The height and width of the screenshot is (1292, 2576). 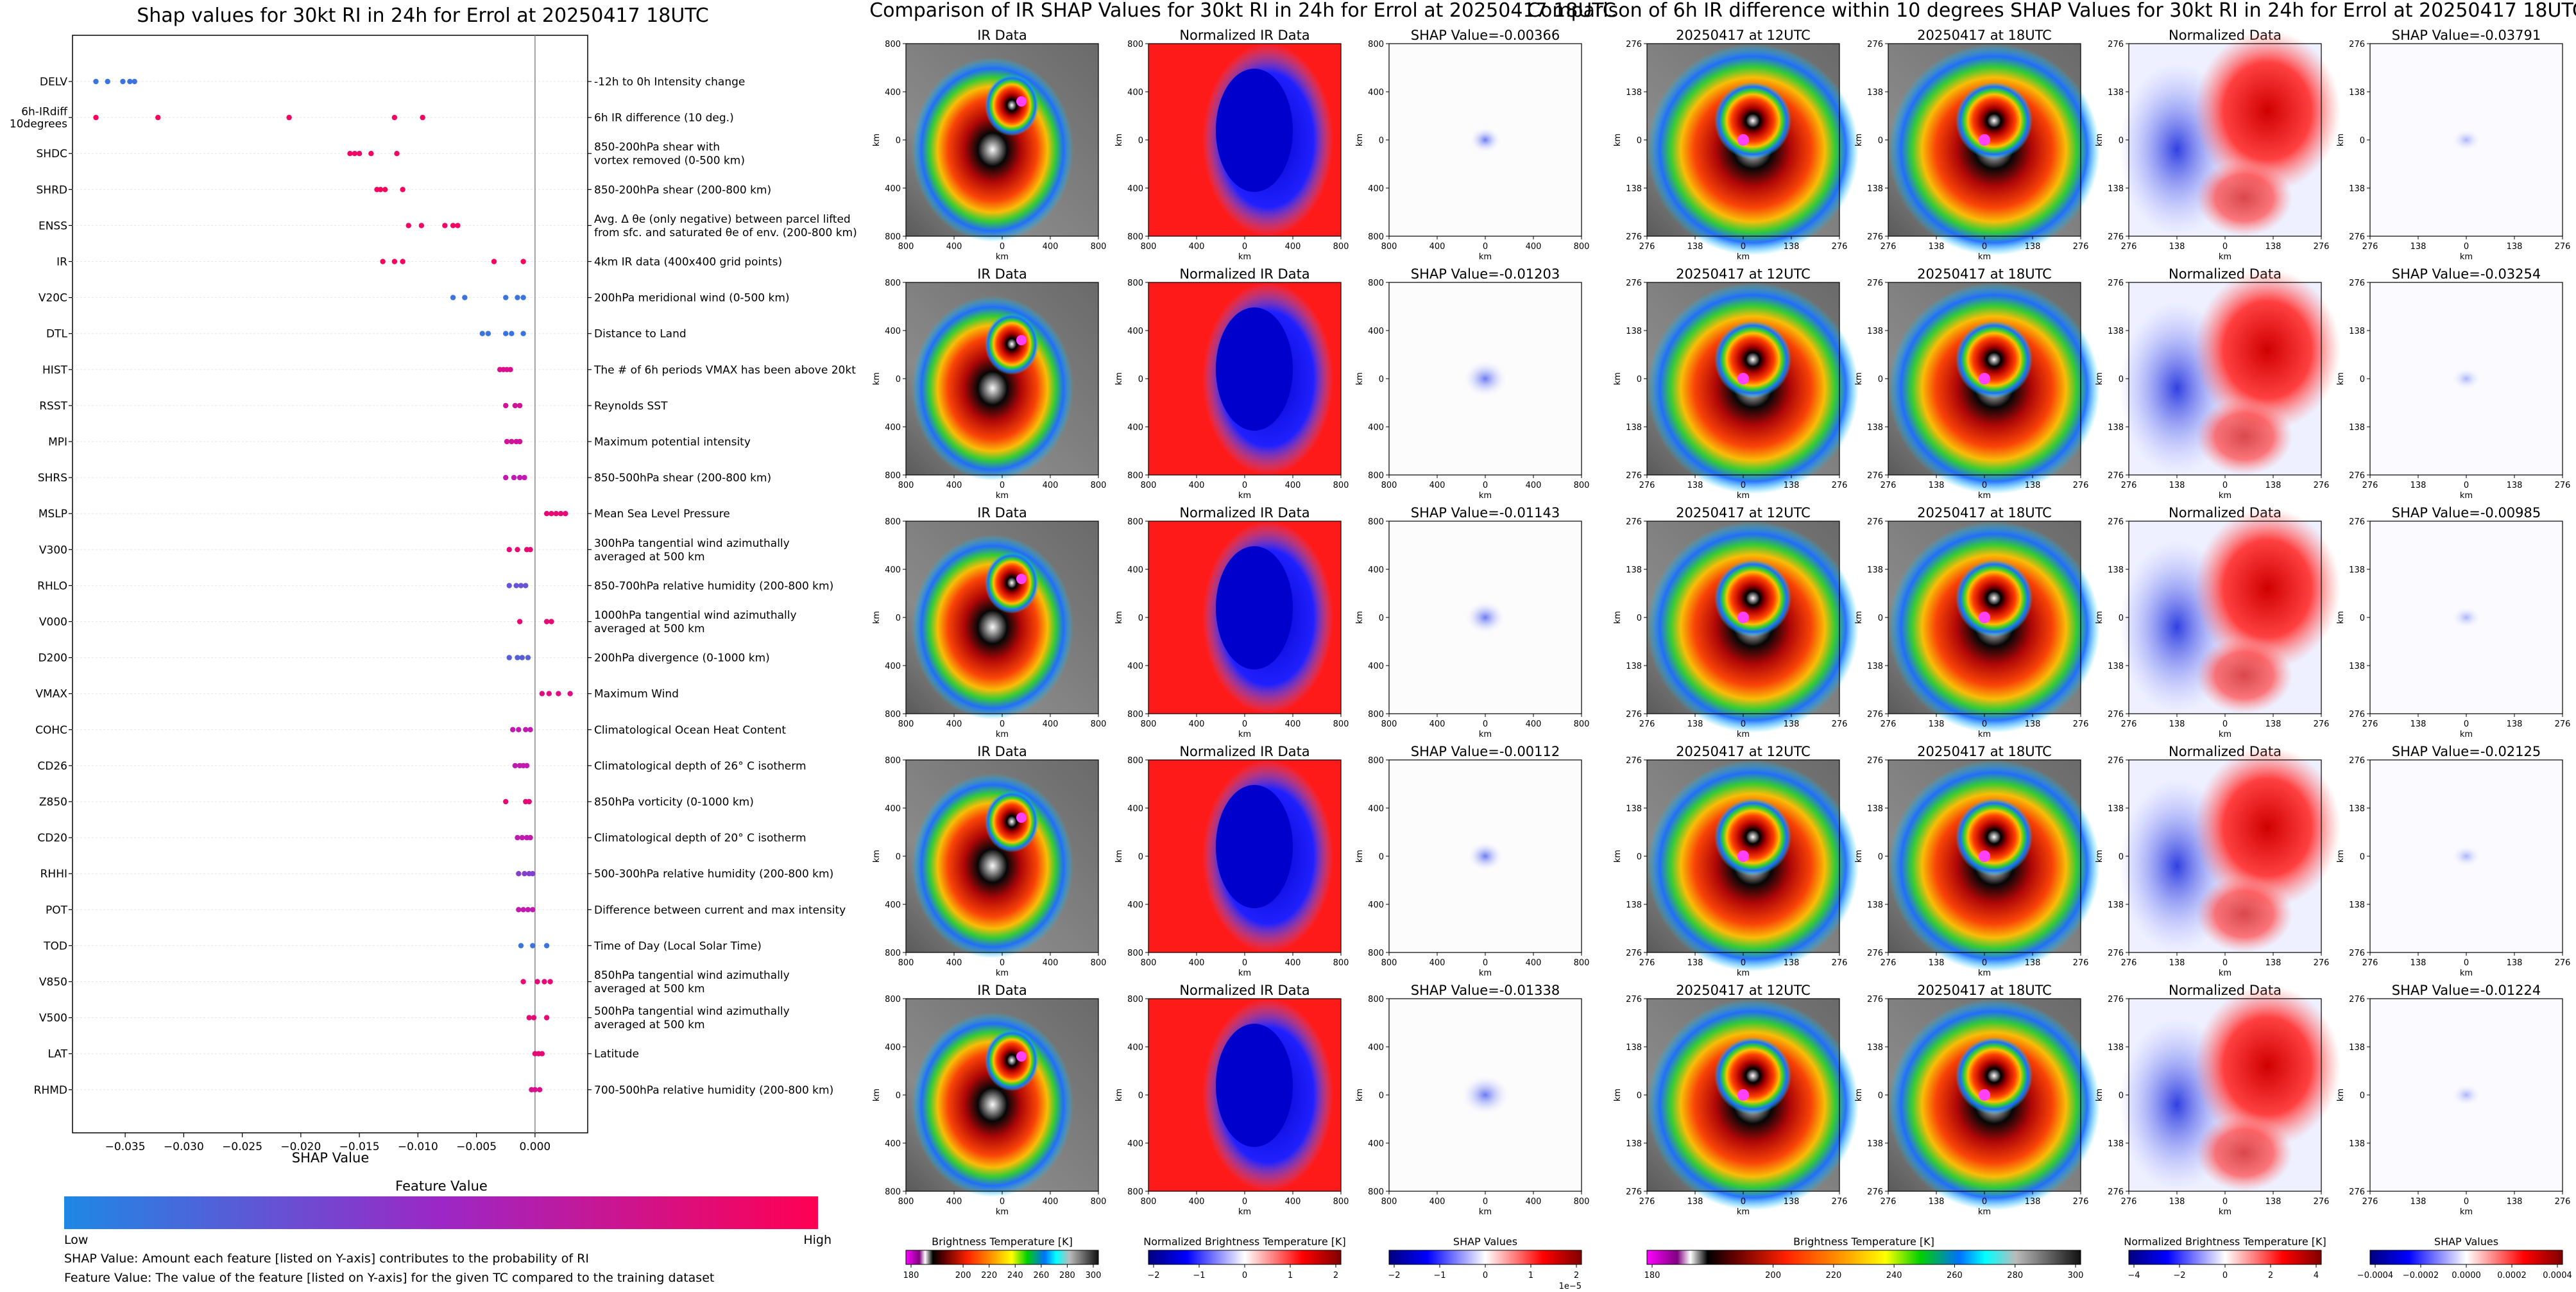 What do you see at coordinates (38, 124) in the screenshot?
I see `feature-label: 10degrees` at bounding box center [38, 124].